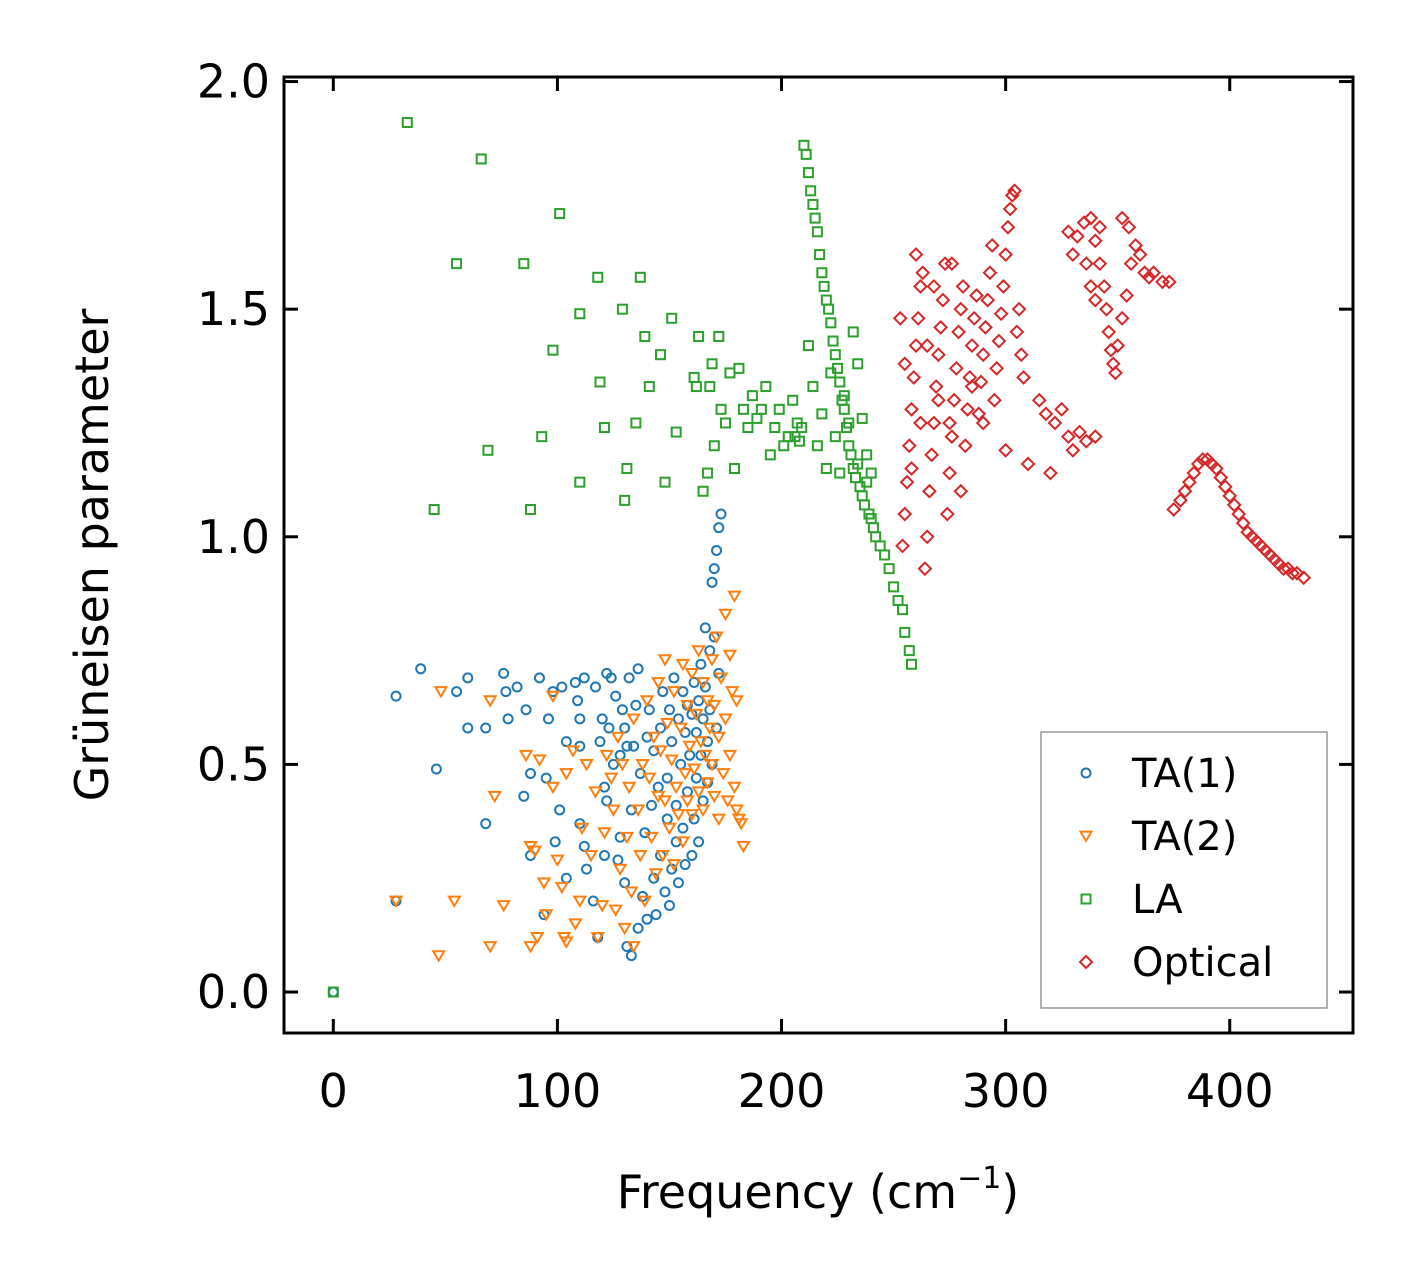 This screenshot has height=1282, width=1413. Describe the element at coordinates (1157, 900) in the screenshot. I see `legend-label: LA` at that location.